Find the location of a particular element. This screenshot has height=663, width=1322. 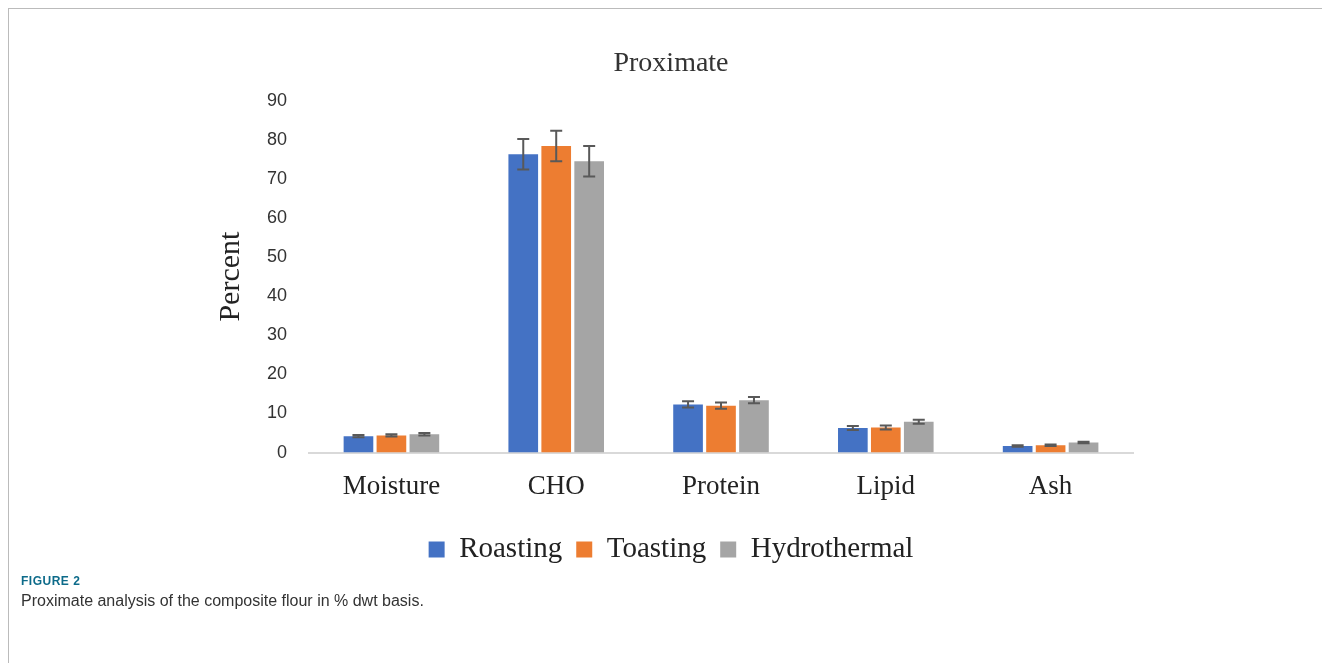

y-tick-label: 10 is located at coordinates (277, 412).